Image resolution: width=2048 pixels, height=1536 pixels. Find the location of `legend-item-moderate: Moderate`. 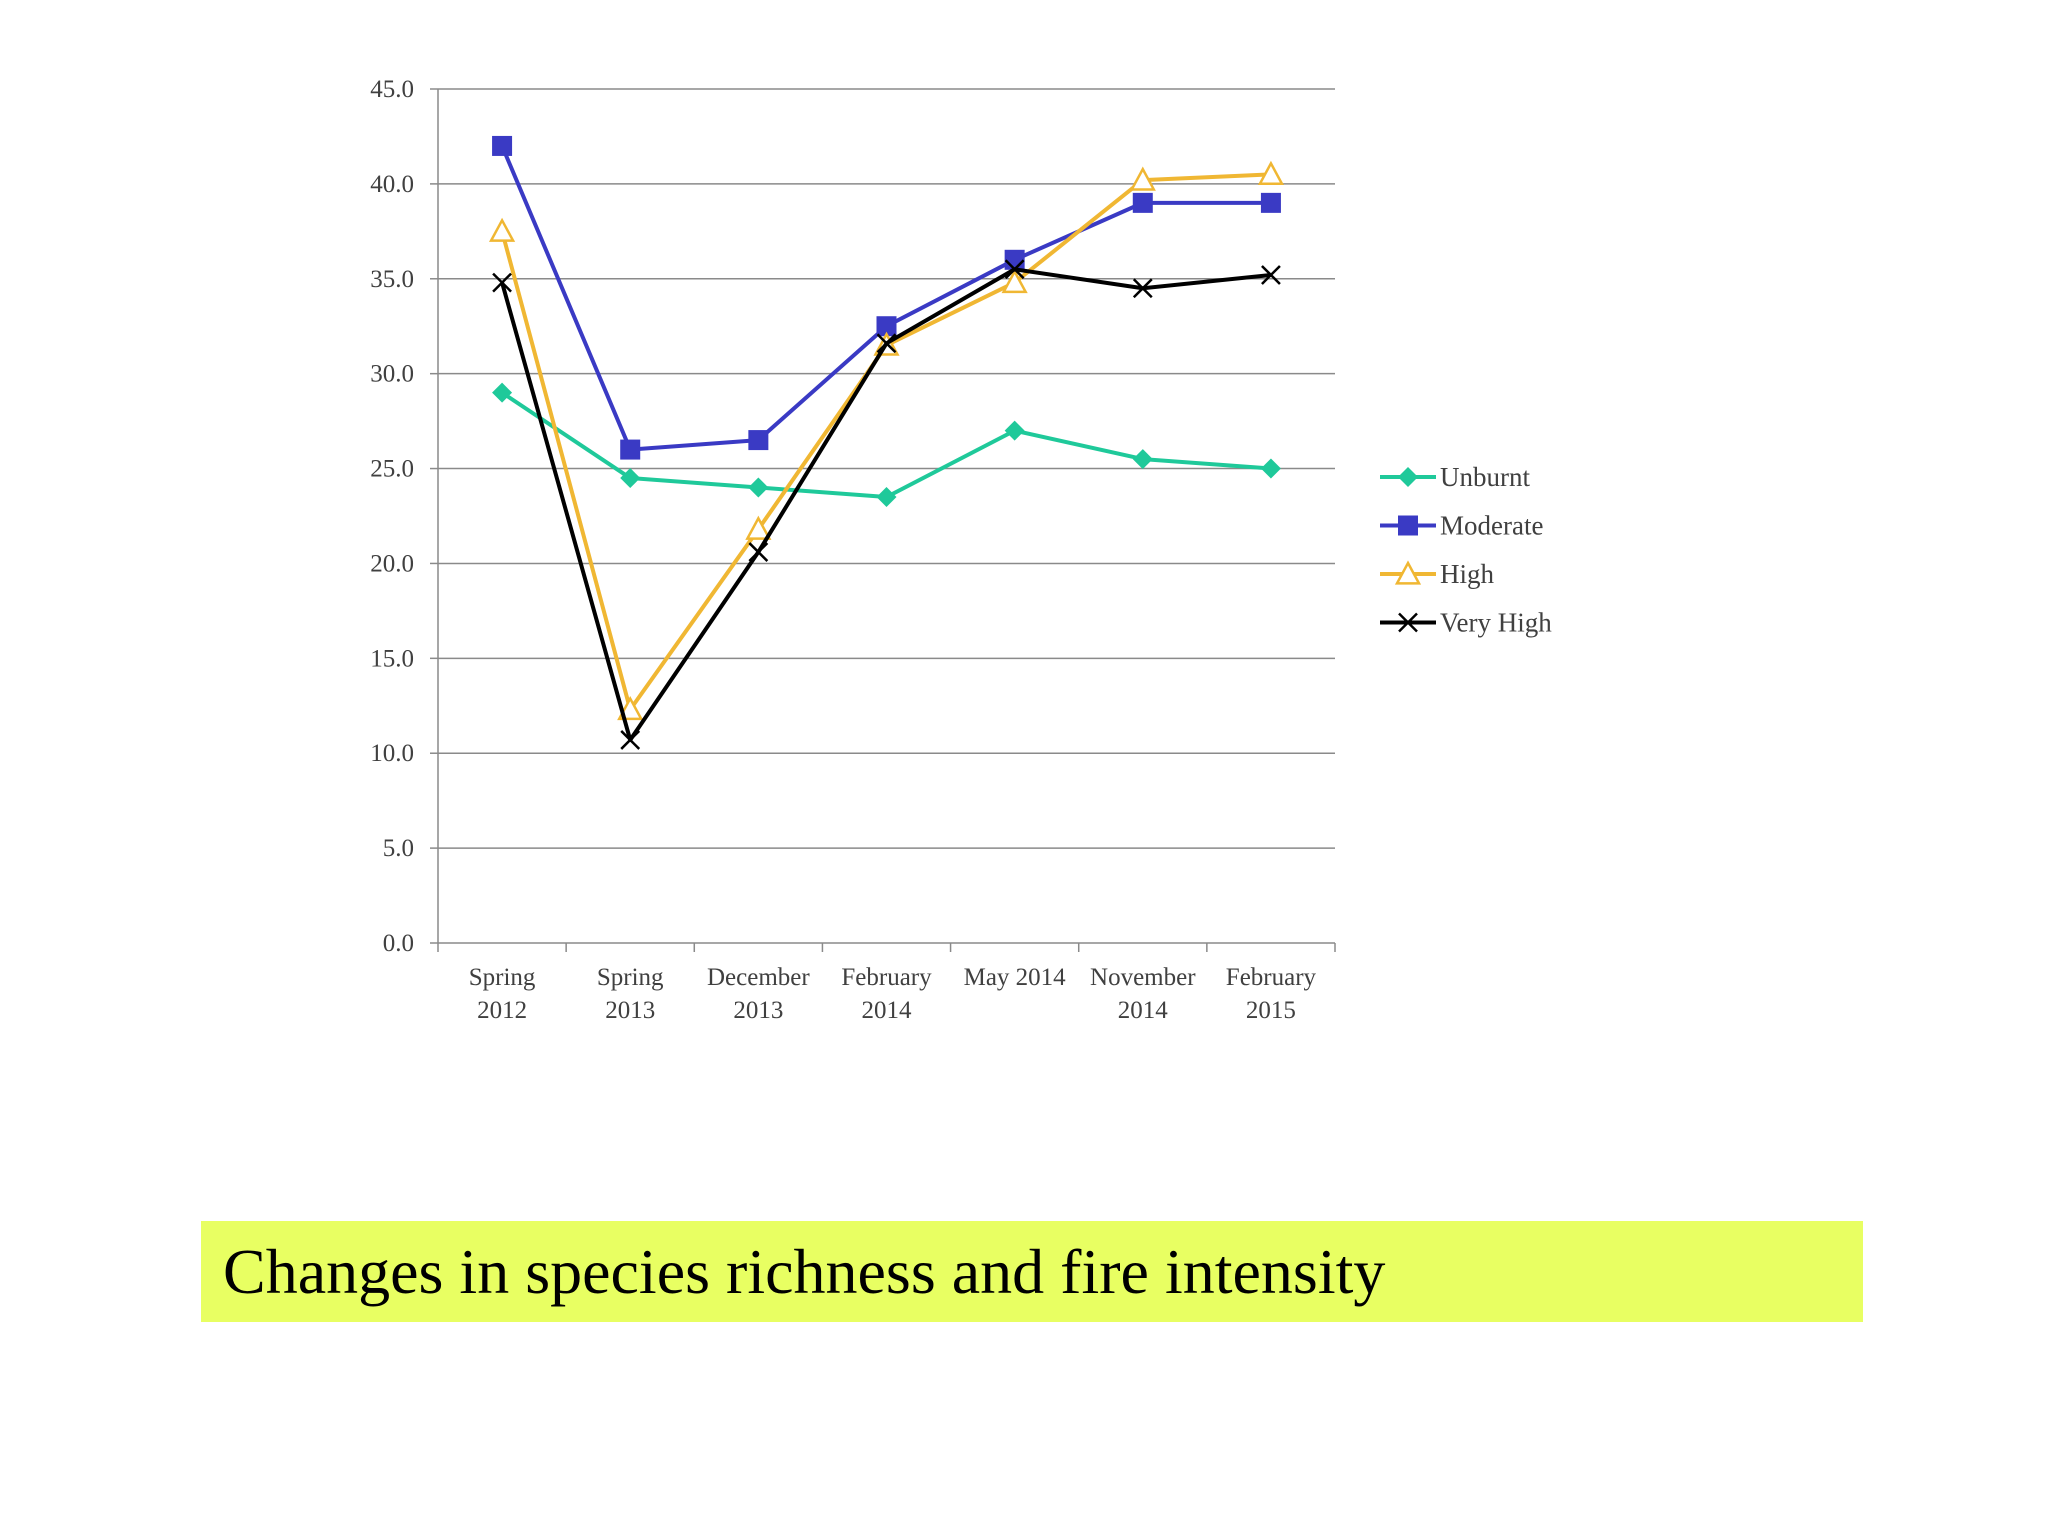

legend-item-moderate: Moderate is located at coordinates (1461, 526).